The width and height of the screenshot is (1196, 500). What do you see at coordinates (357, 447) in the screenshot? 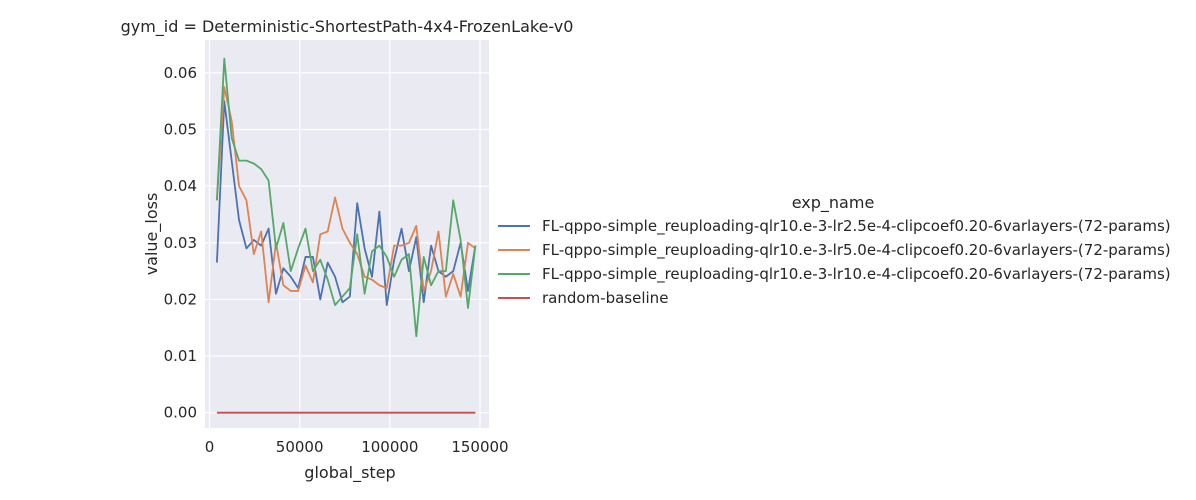
I see `x-tick-labels: 0 50000 100000 150000` at bounding box center [357, 447].